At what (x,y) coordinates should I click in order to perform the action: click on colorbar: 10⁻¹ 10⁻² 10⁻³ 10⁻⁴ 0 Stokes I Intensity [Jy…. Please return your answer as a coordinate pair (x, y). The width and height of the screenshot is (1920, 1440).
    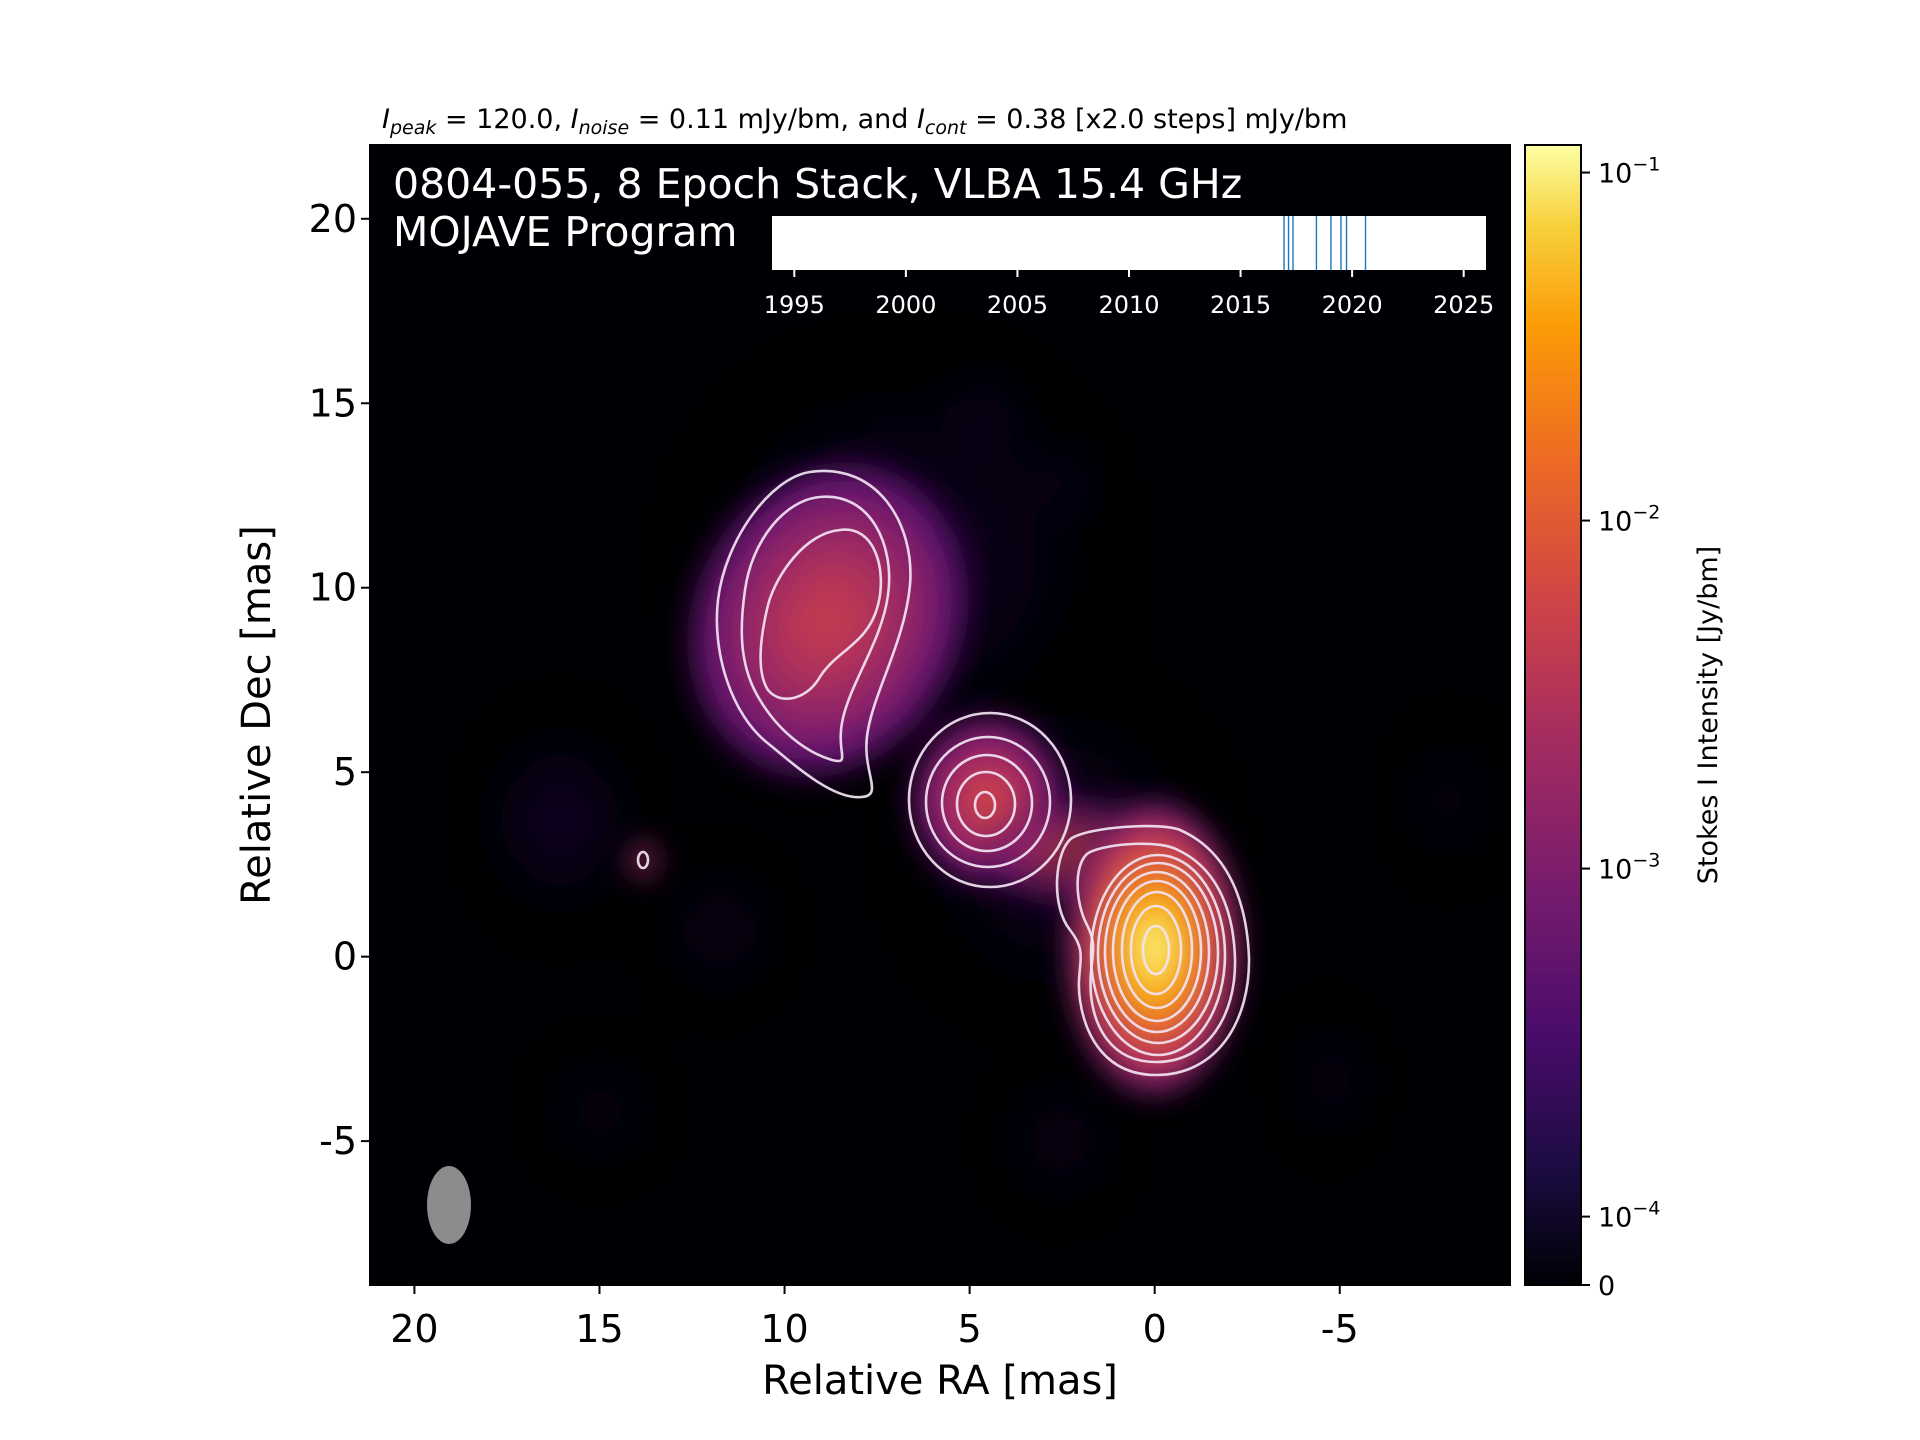
    Looking at the image, I should click on (1624, 723).